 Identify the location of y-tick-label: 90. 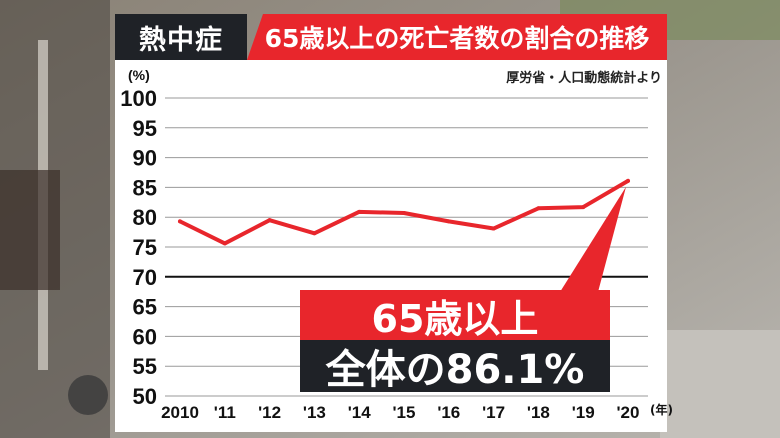
(145, 158).